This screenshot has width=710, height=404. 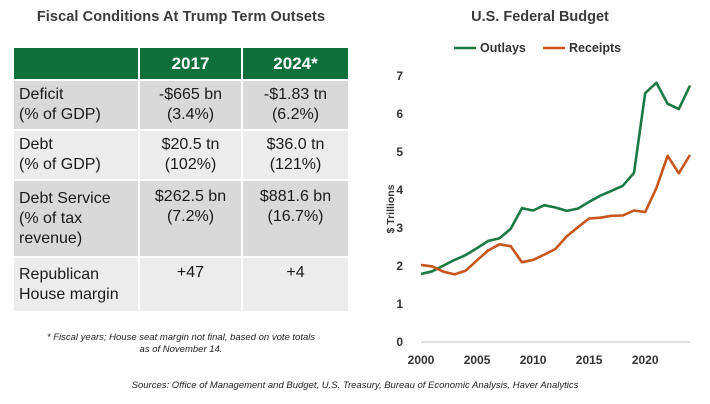 What do you see at coordinates (477, 360) in the screenshot?
I see `x-tick-label: 2005` at bounding box center [477, 360].